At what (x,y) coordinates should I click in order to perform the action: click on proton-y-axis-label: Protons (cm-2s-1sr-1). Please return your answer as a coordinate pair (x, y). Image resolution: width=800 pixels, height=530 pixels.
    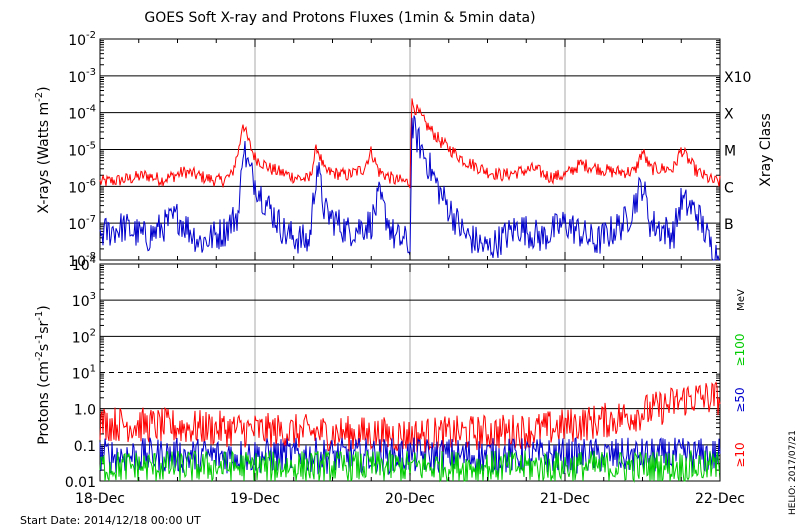
    Looking at the image, I should click on (43, 374).